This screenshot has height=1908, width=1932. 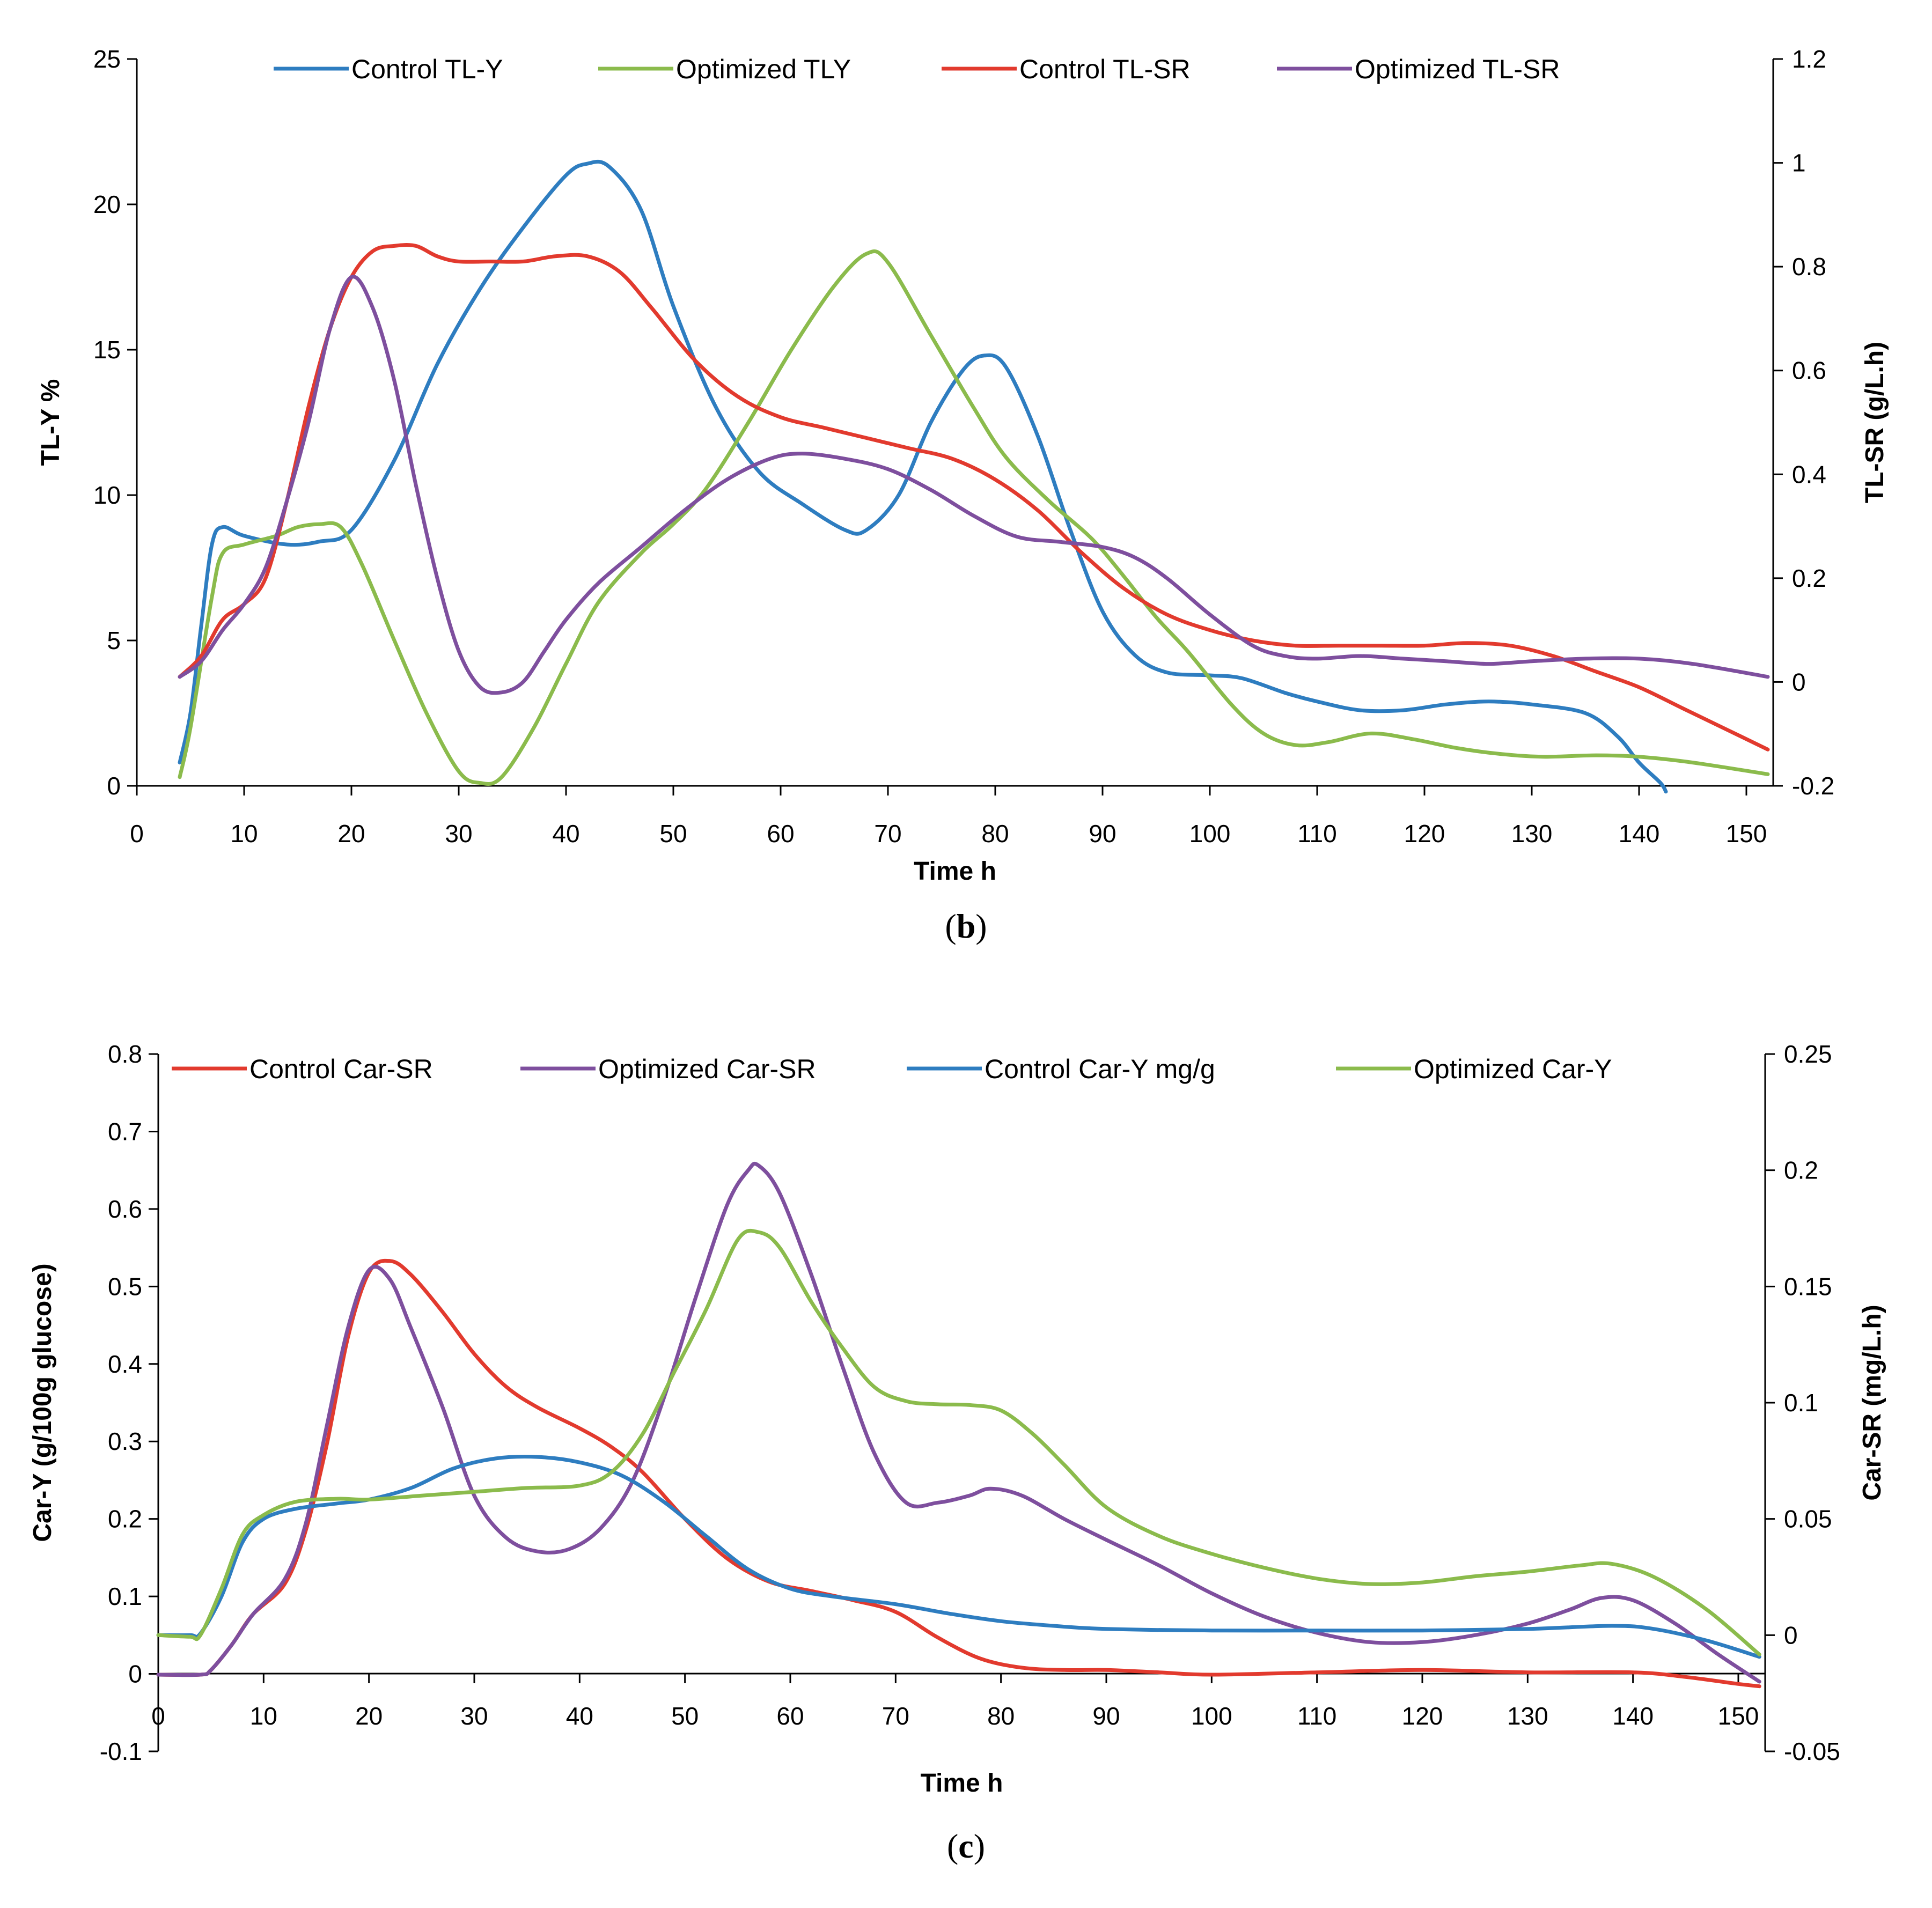 What do you see at coordinates (114, 640) in the screenshot?
I see `chart-b-left-tick-label: 5` at bounding box center [114, 640].